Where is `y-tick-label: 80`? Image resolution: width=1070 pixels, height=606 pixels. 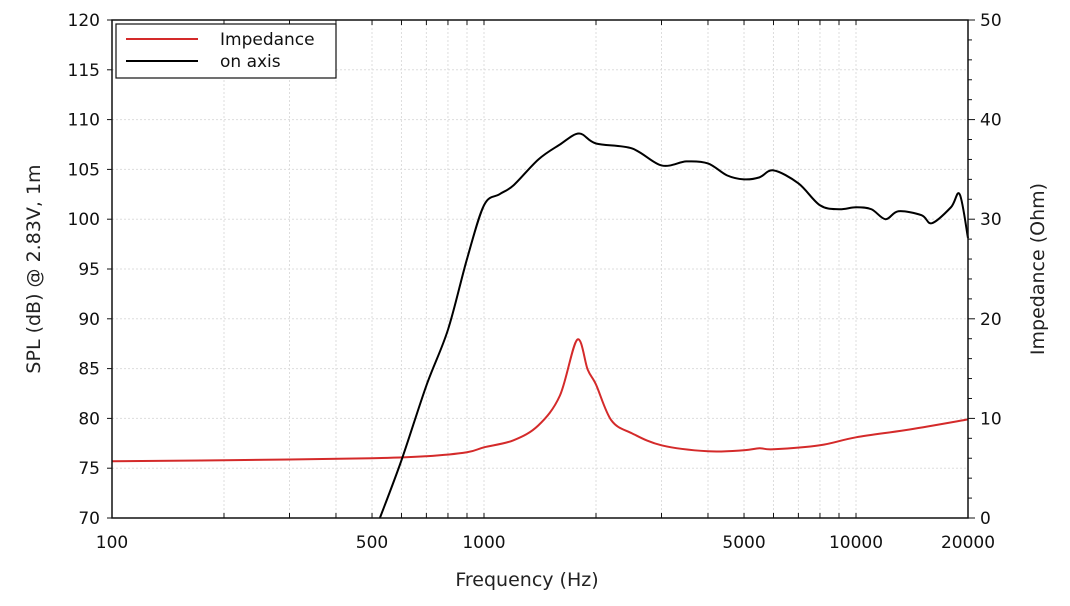 y-tick-label: 80 is located at coordinates (89, 419).